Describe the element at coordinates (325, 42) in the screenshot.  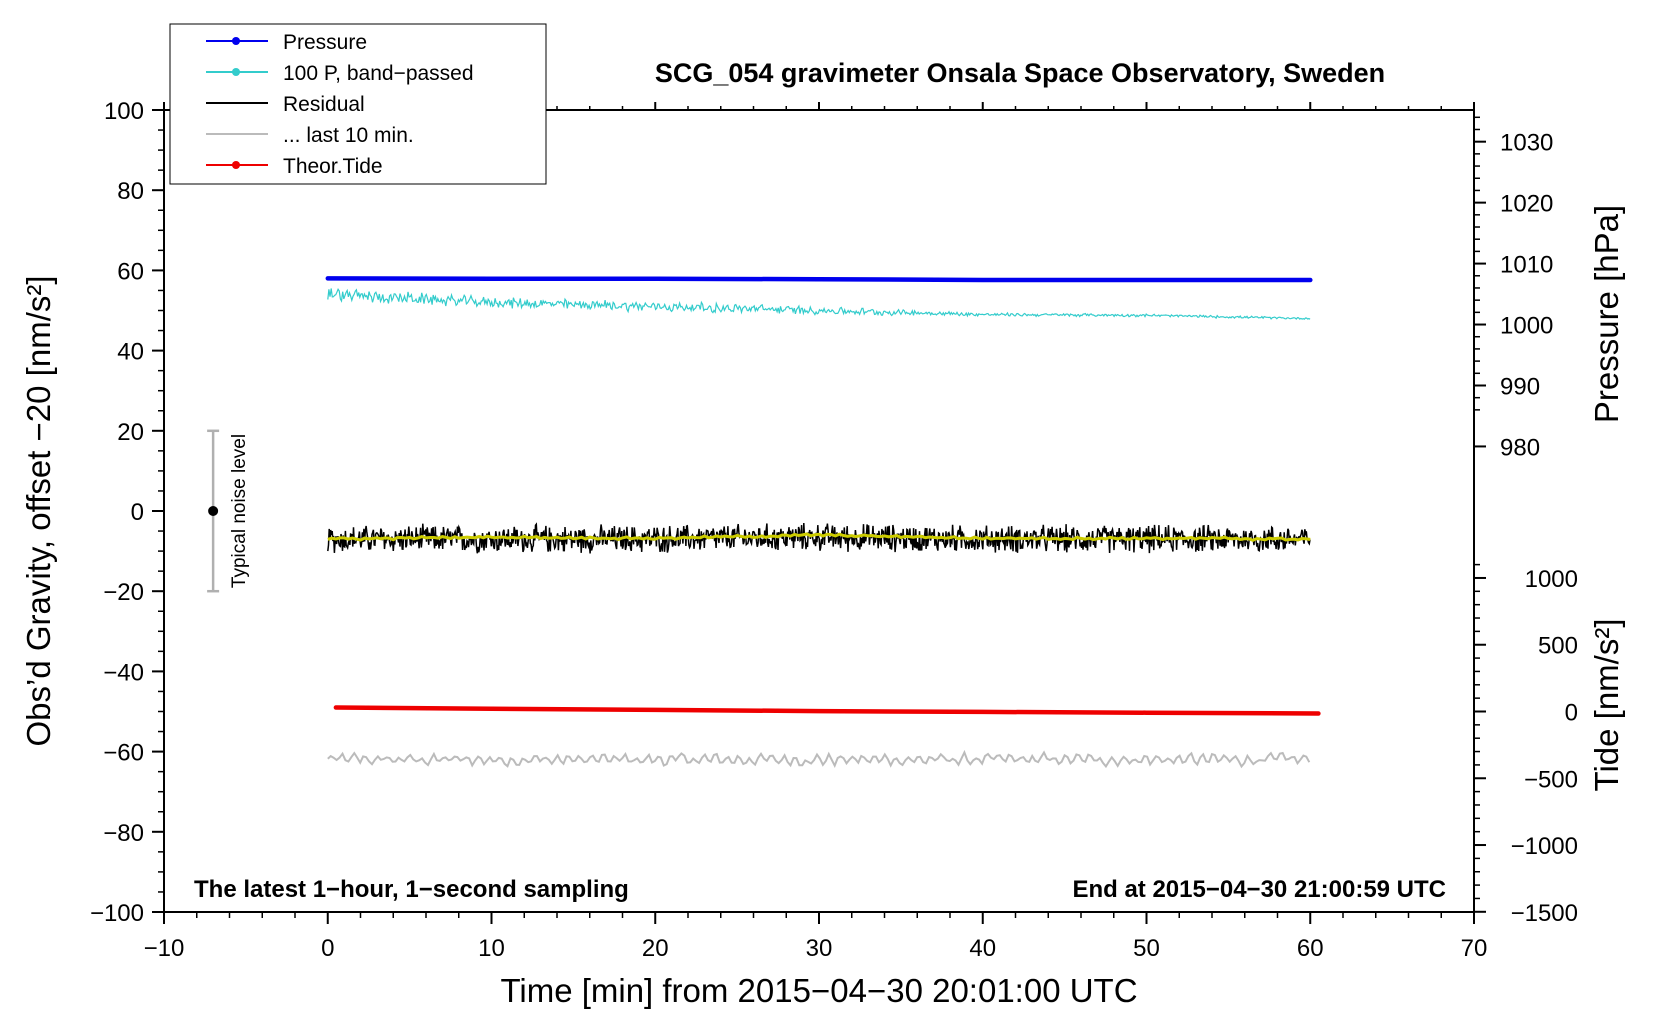
I see `legend-label: Pressure` at that location.